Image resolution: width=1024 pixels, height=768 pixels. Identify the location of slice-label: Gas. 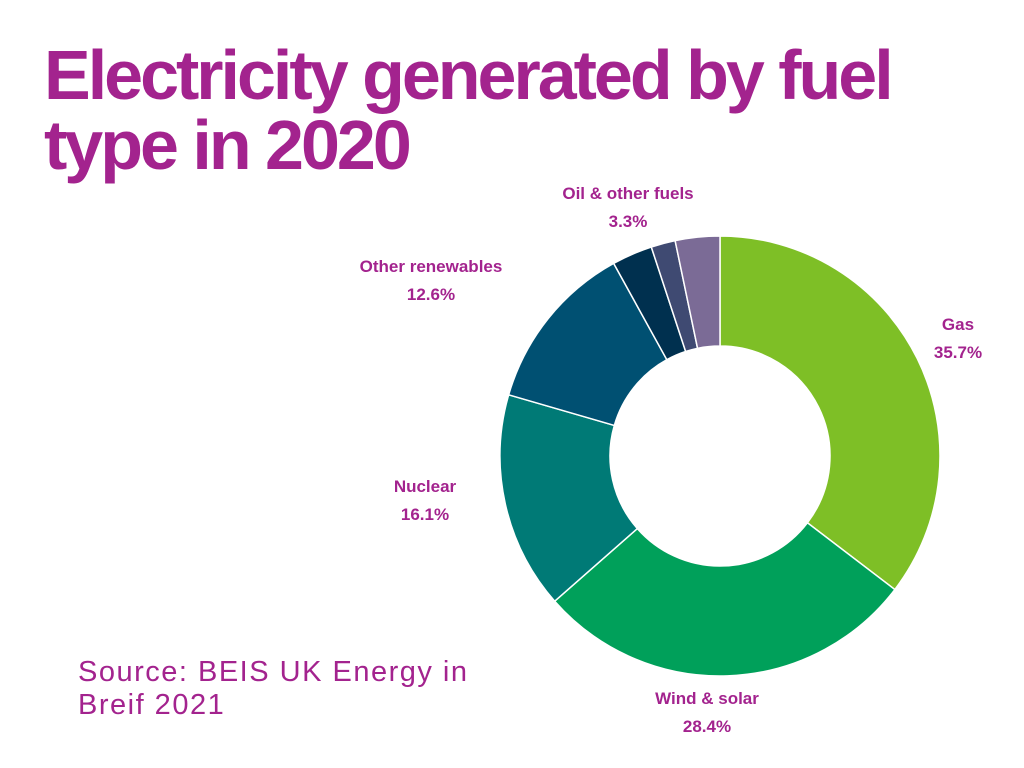
(958, 324).